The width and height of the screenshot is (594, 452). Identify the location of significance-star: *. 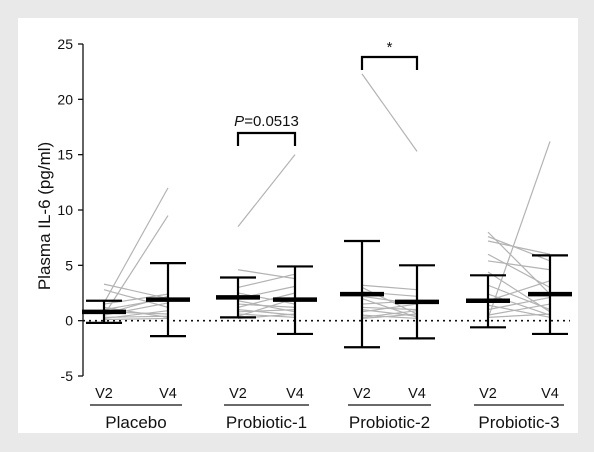
(390, 47).